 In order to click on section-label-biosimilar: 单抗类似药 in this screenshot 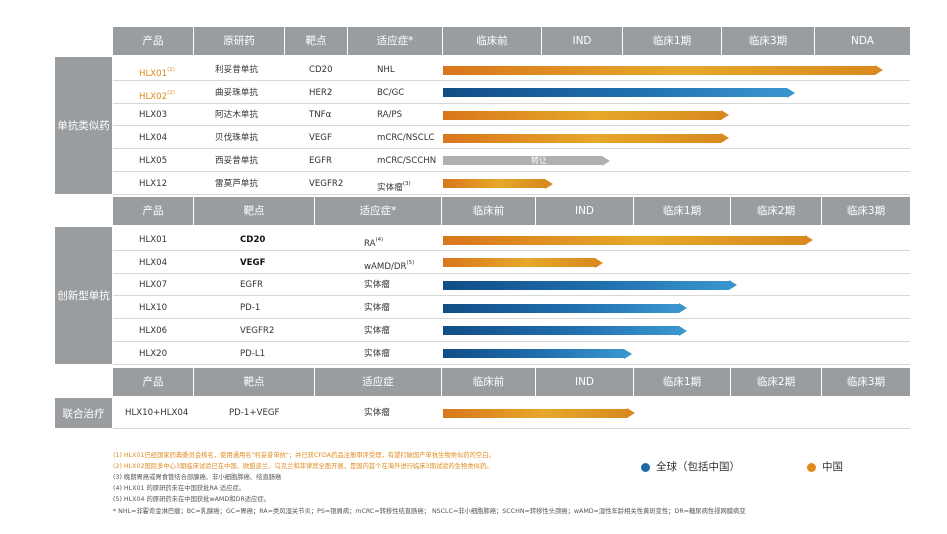, I will do `click(83, 125)`.